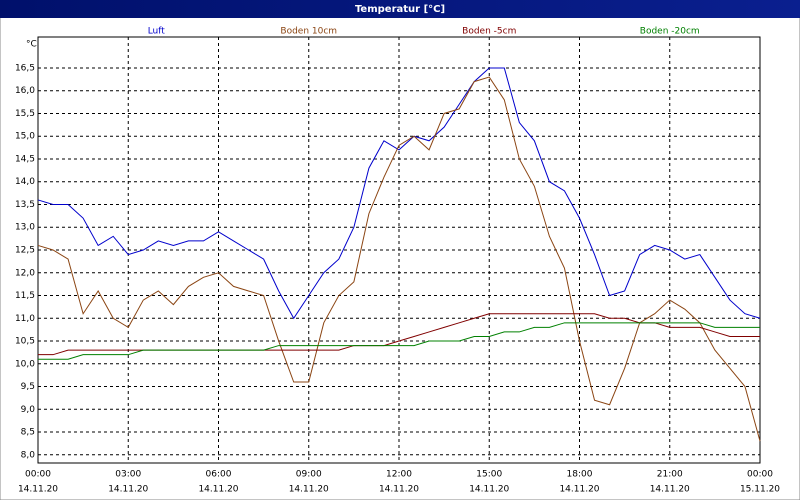  What do you see at coordinates (25, 68) in the screenshot?
I see `y-tick-label: 16,5` at bounding box center [25, 68].